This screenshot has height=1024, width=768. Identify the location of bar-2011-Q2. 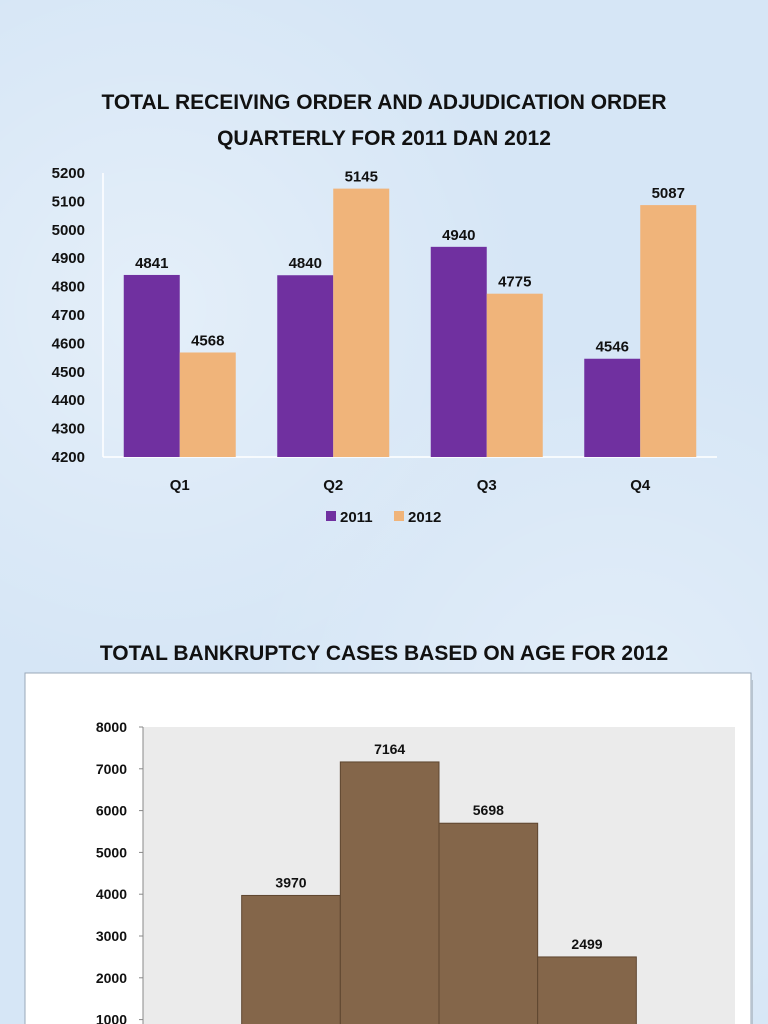
(305, 366).